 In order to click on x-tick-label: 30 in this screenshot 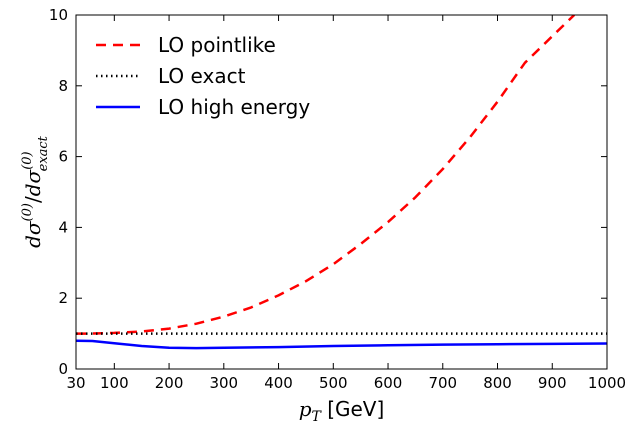, I will do `click(75, 383)`.